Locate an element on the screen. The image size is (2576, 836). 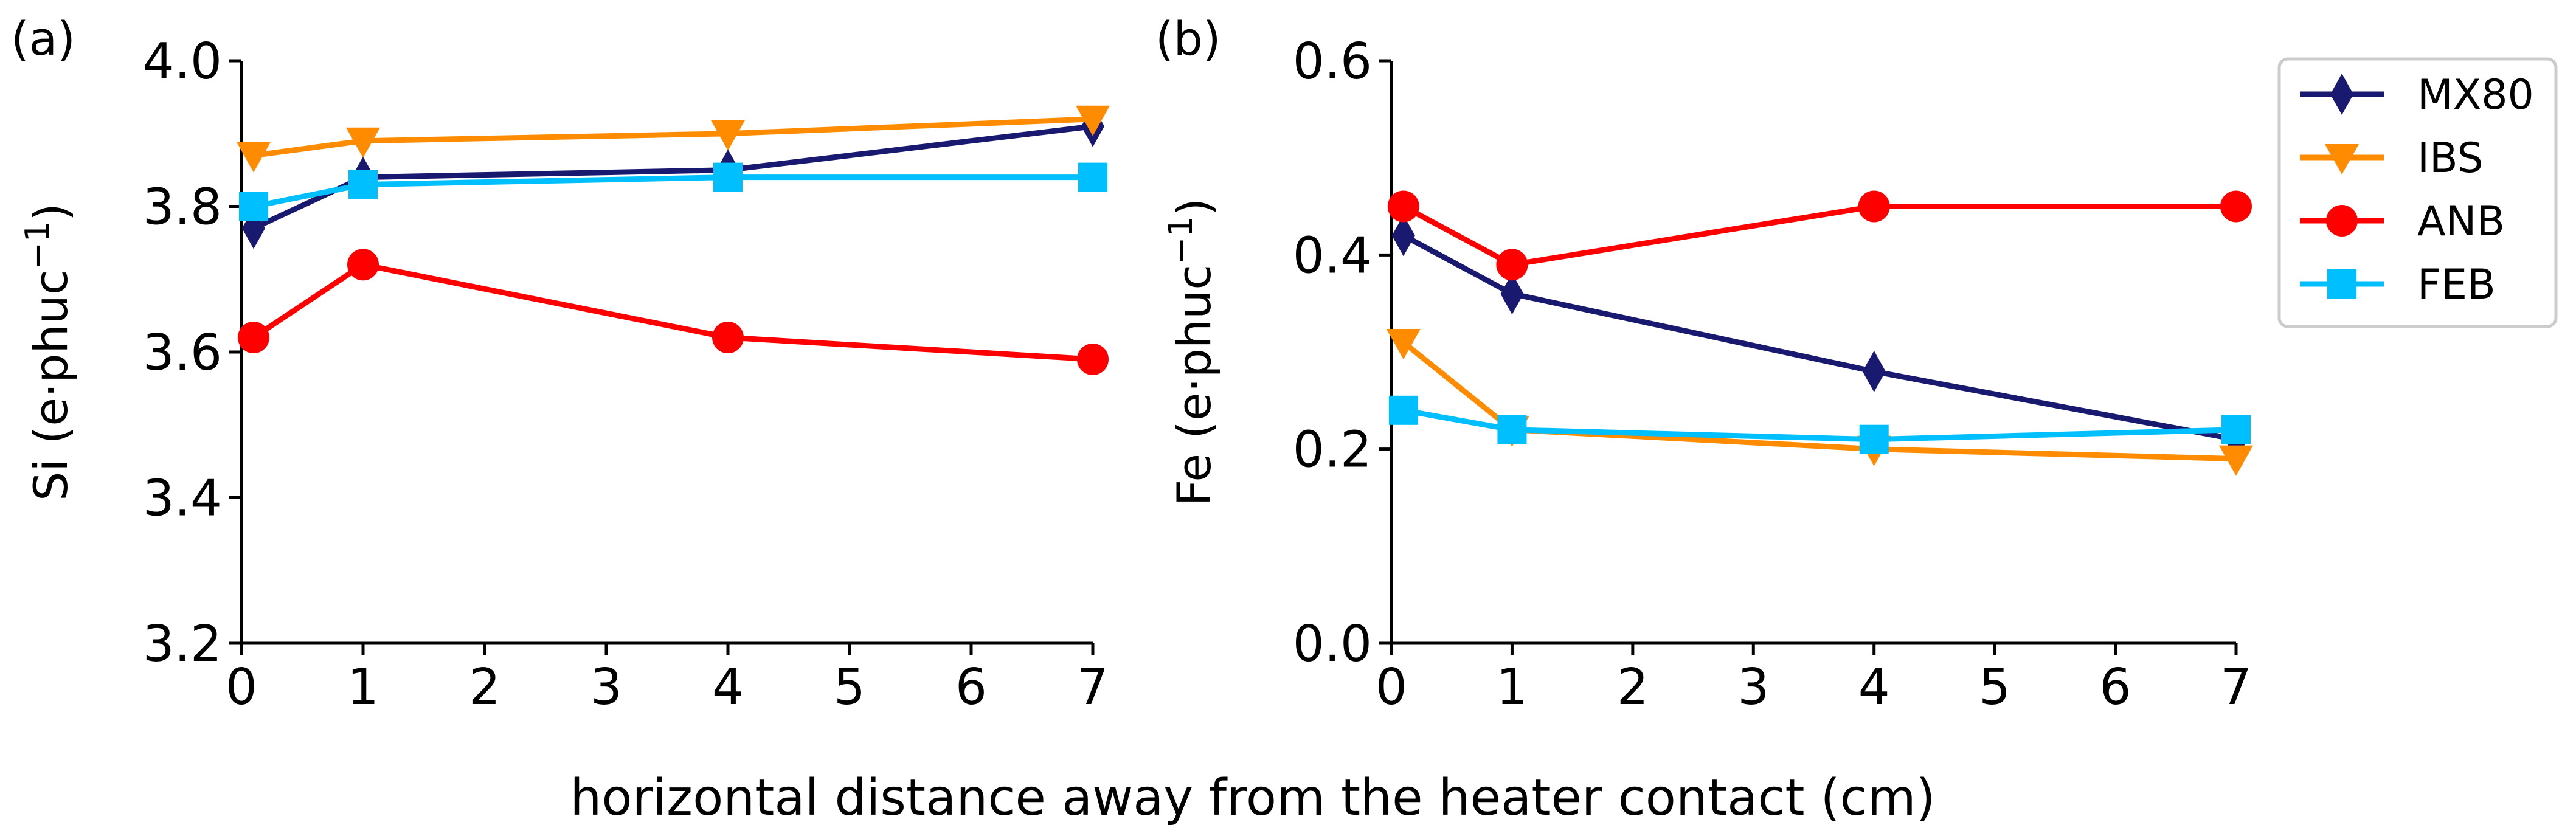
x-tick-label-a: 0 is located at coordinates (241, 687).